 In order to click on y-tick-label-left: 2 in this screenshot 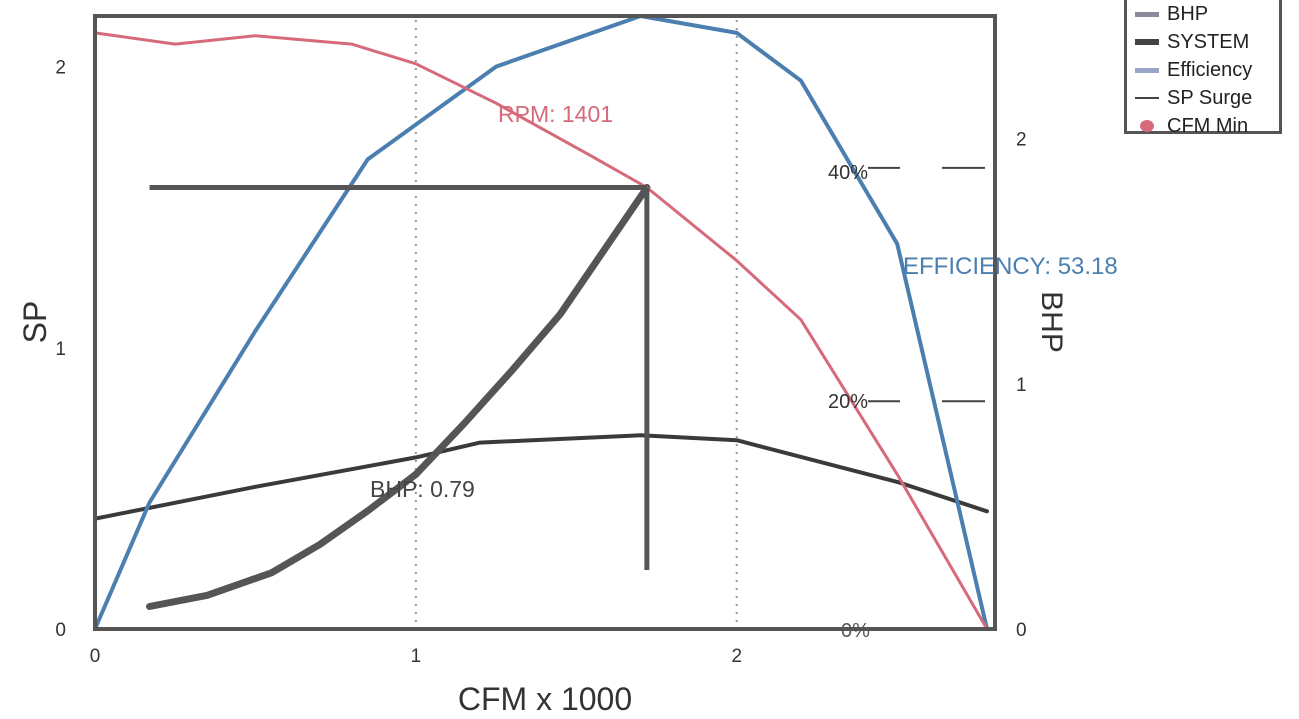, I will do `click(60, 68)`.